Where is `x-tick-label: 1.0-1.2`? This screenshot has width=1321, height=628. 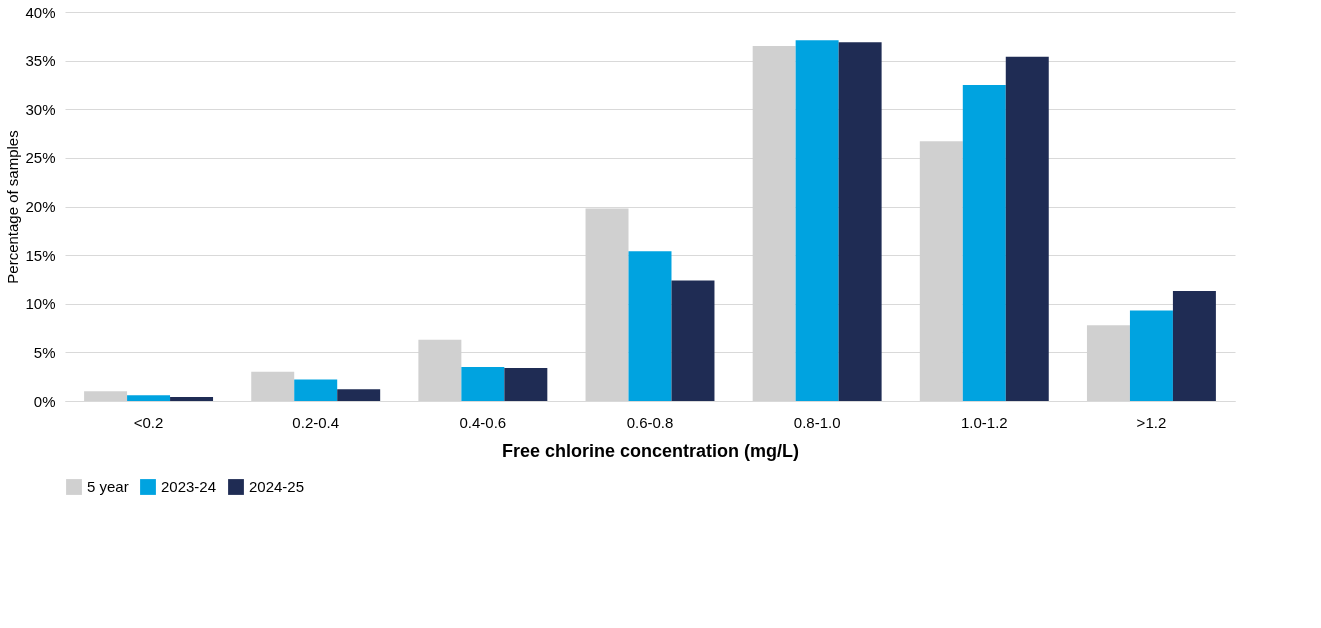
x-tick-label: 1.0-1.2 is located at coordinates (984, 422).